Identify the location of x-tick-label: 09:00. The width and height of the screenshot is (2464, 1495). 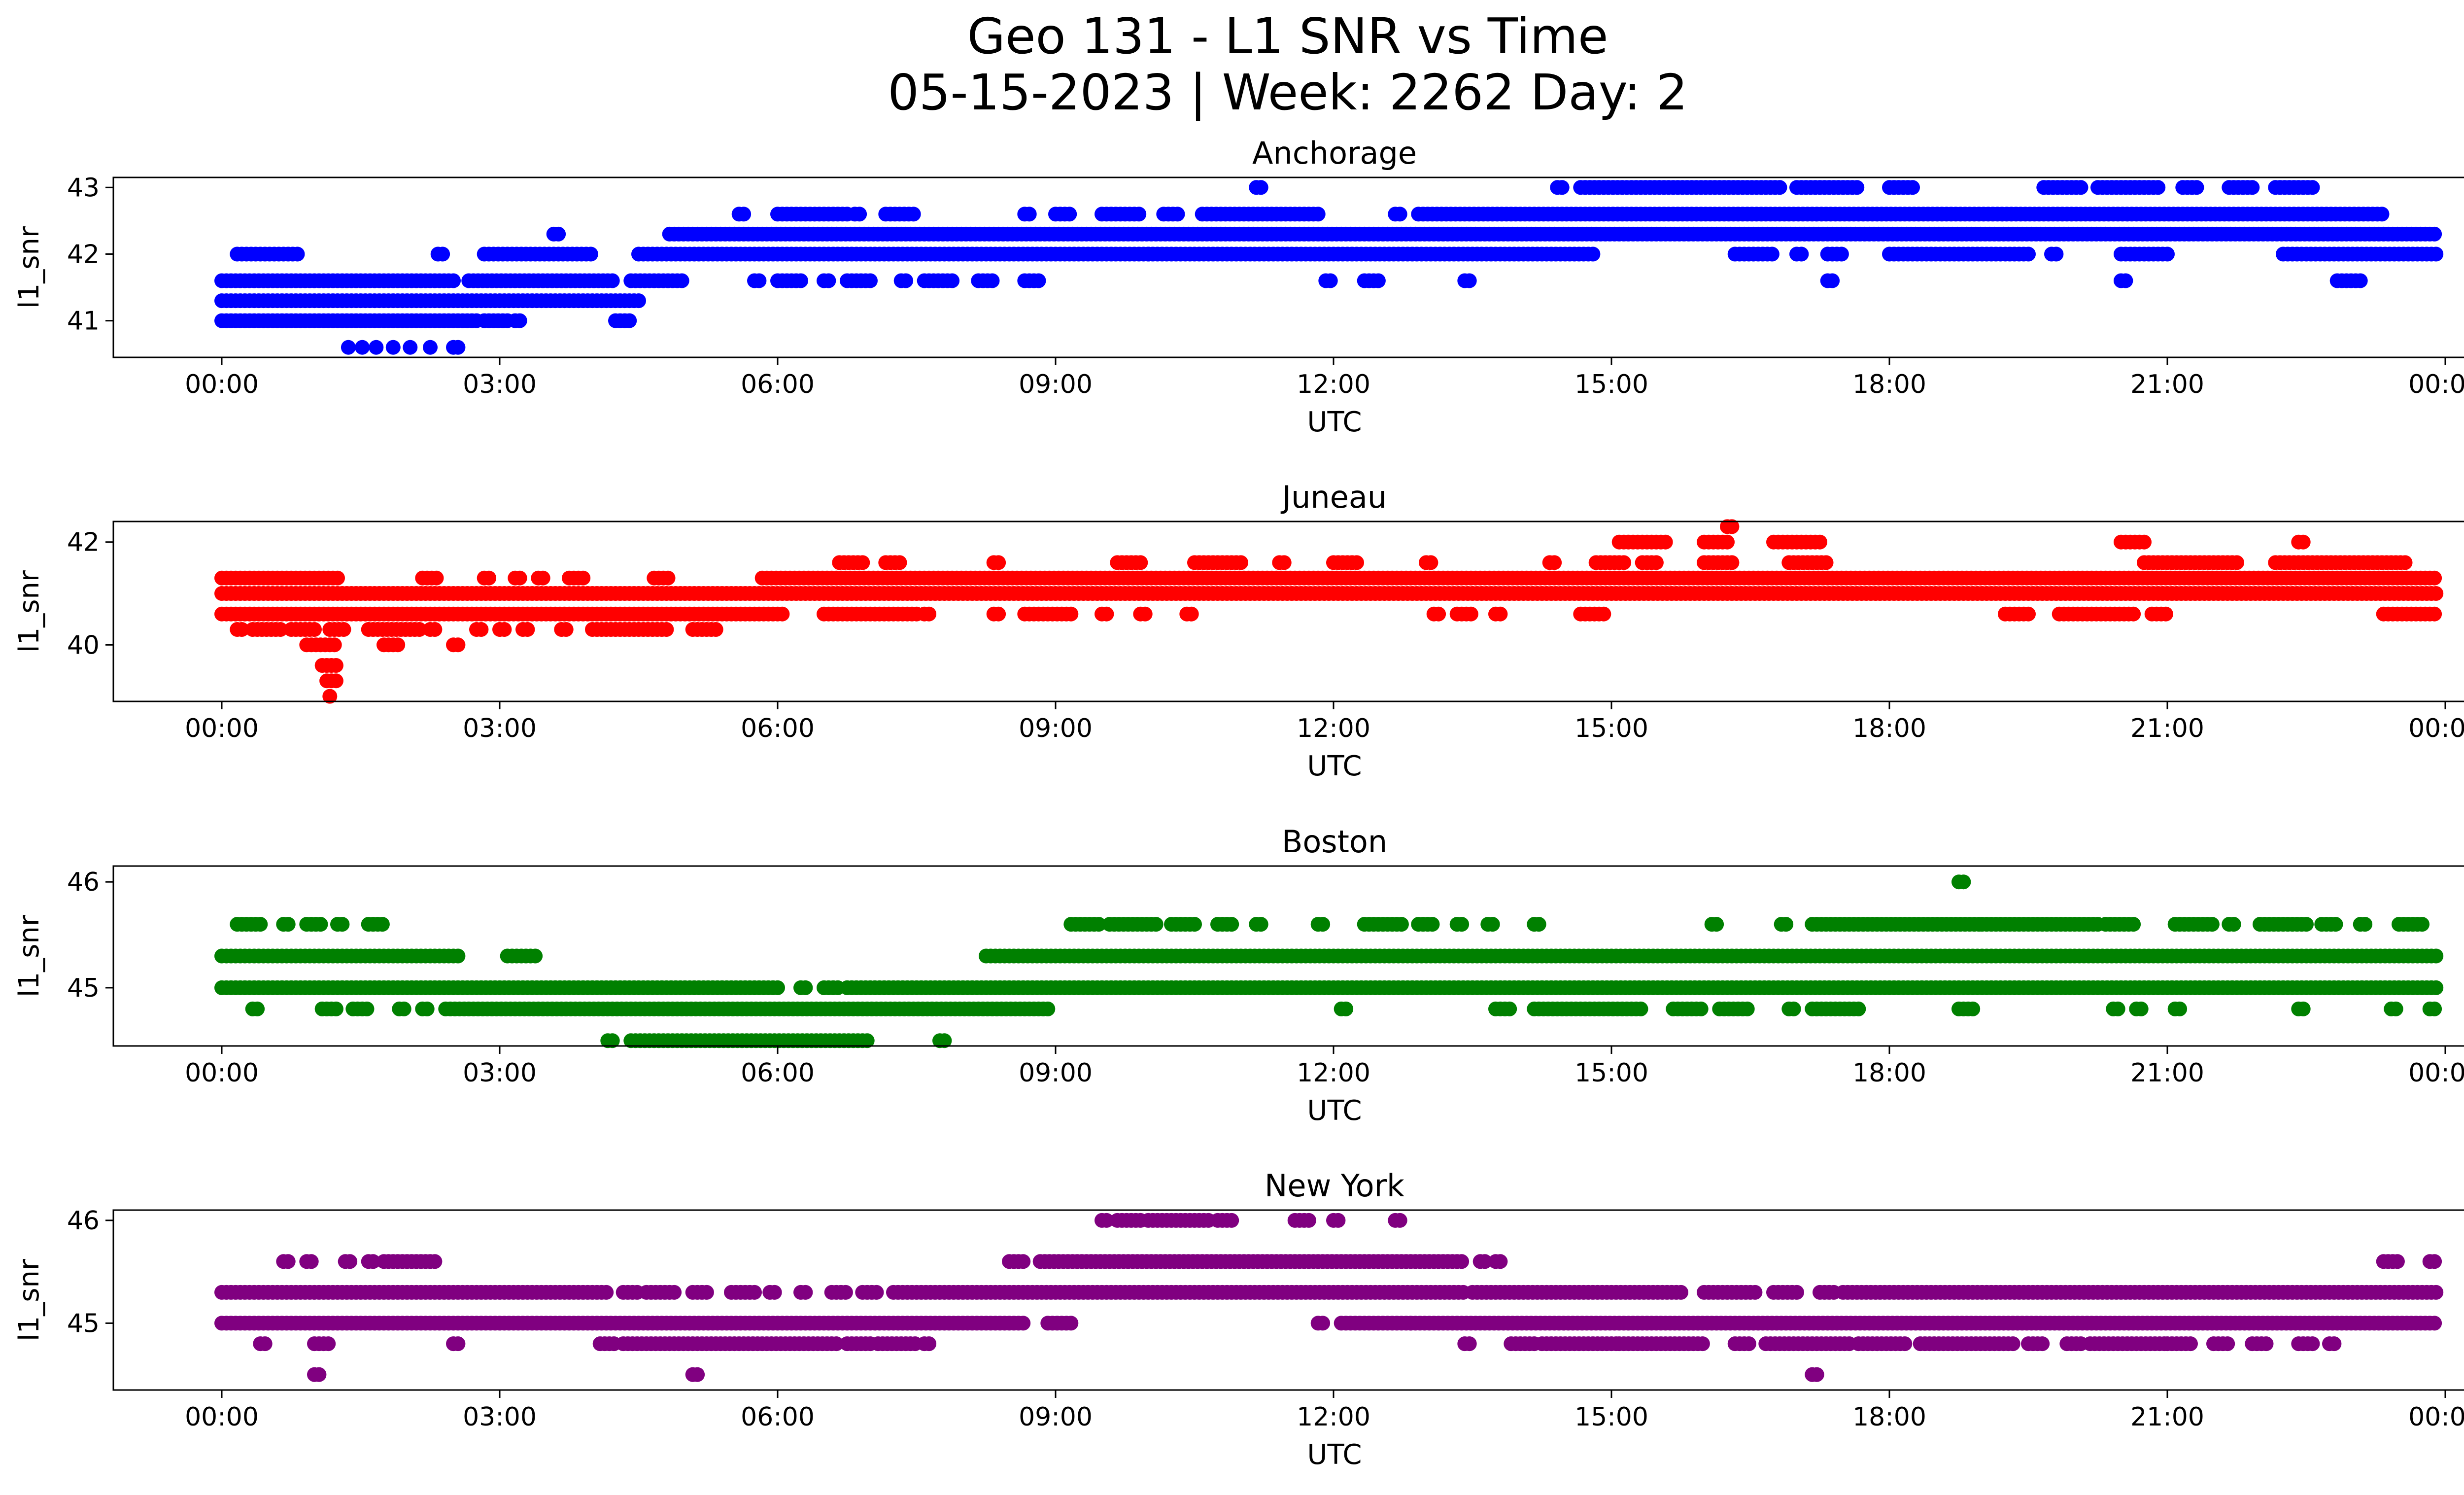
(1056, 384).